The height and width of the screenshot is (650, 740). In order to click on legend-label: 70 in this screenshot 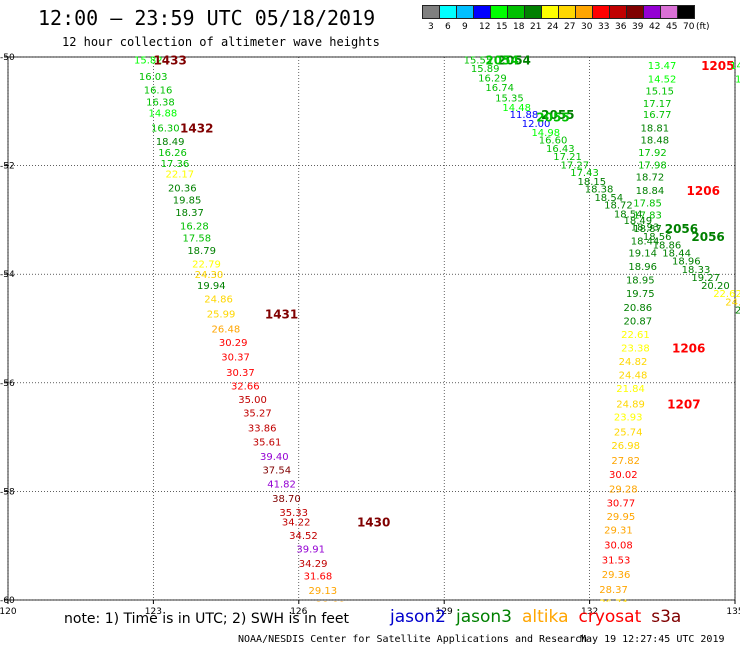, I will do `click(689, 27)`.